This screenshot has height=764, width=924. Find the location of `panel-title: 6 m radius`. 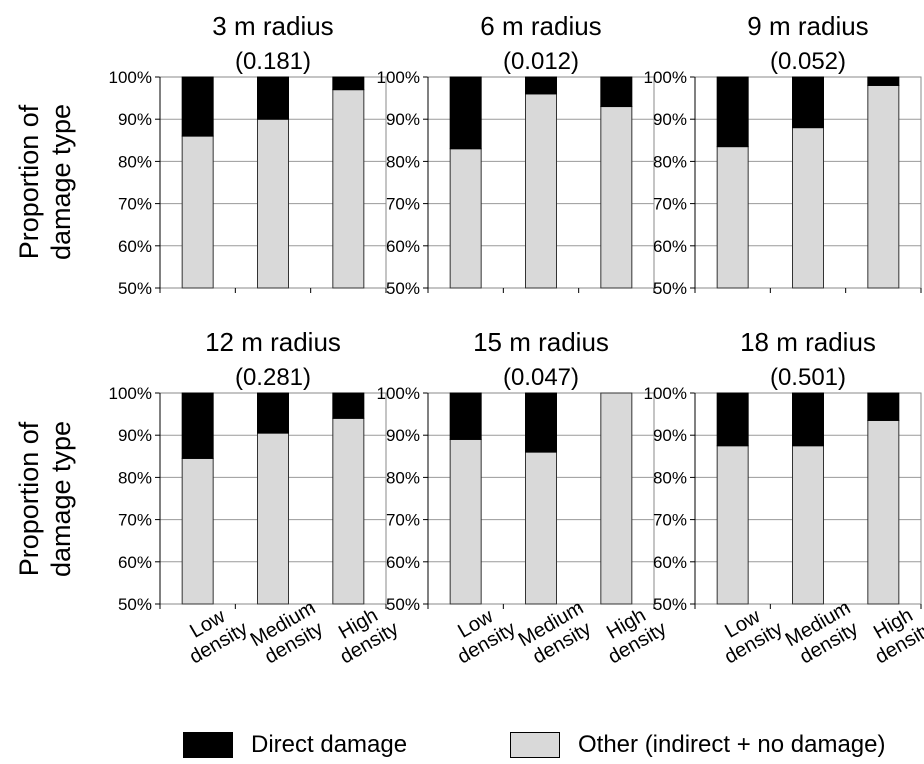

panel-title: 6 m radius is located at coordinates (540, 26).